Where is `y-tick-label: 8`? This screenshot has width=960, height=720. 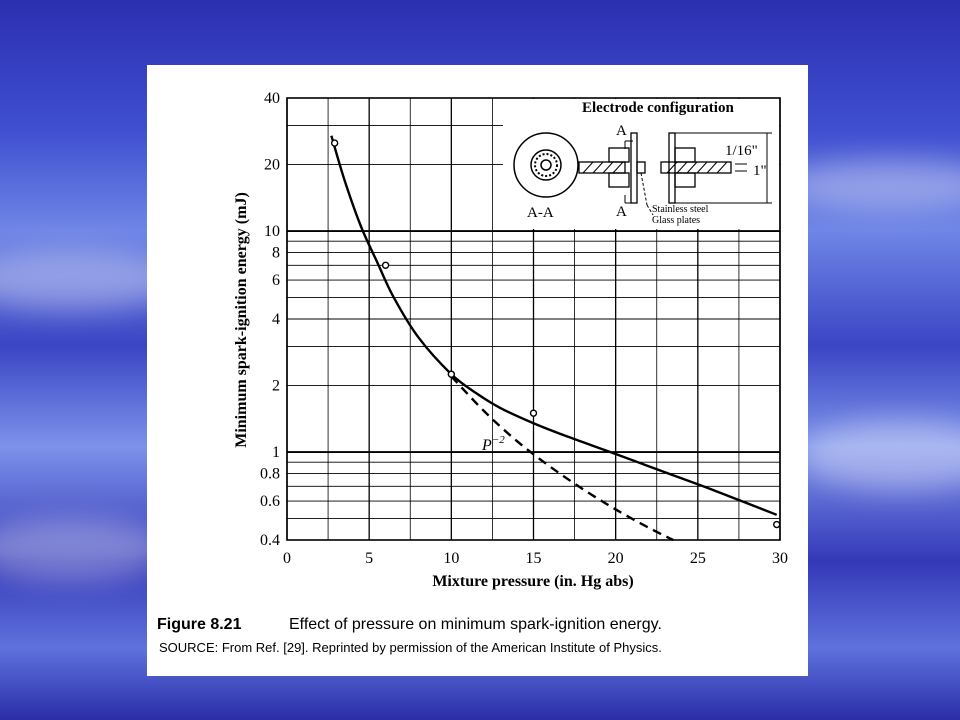
y-tick-label: 8 is located at coordinates (276, 252).